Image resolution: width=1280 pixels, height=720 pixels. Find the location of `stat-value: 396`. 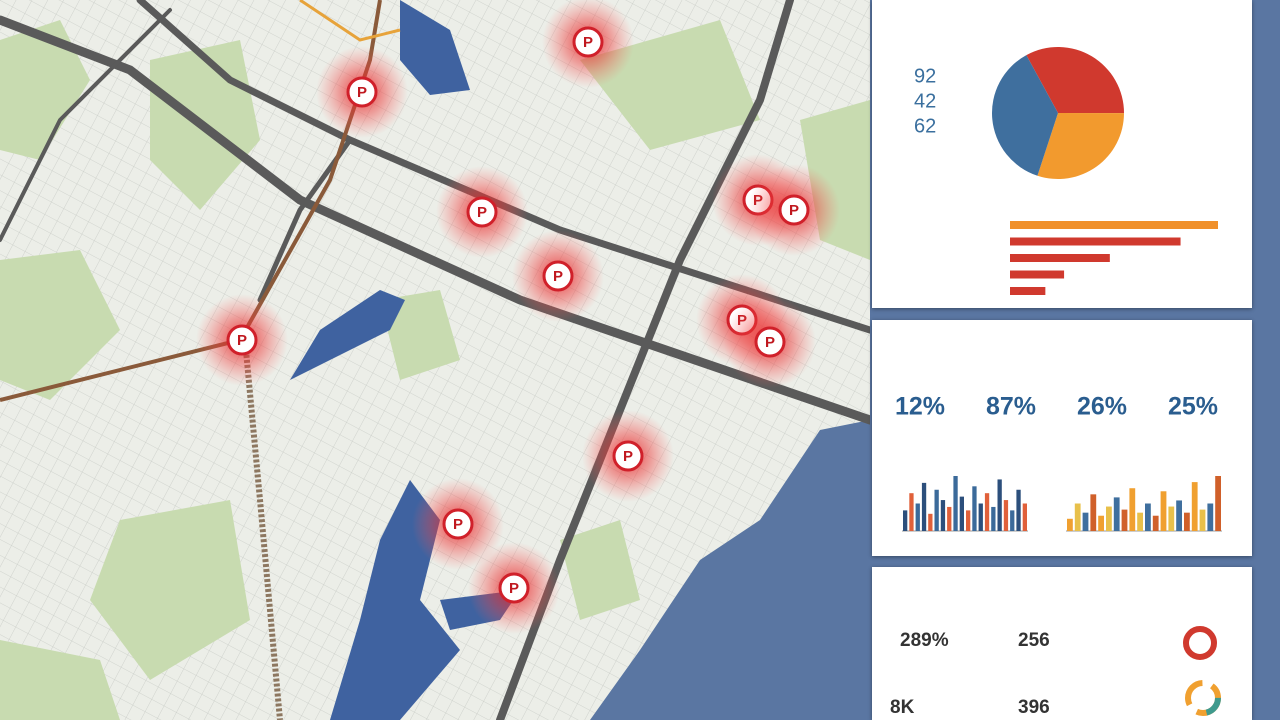

stat-value: 396 is located at coordinates (1034, 707).